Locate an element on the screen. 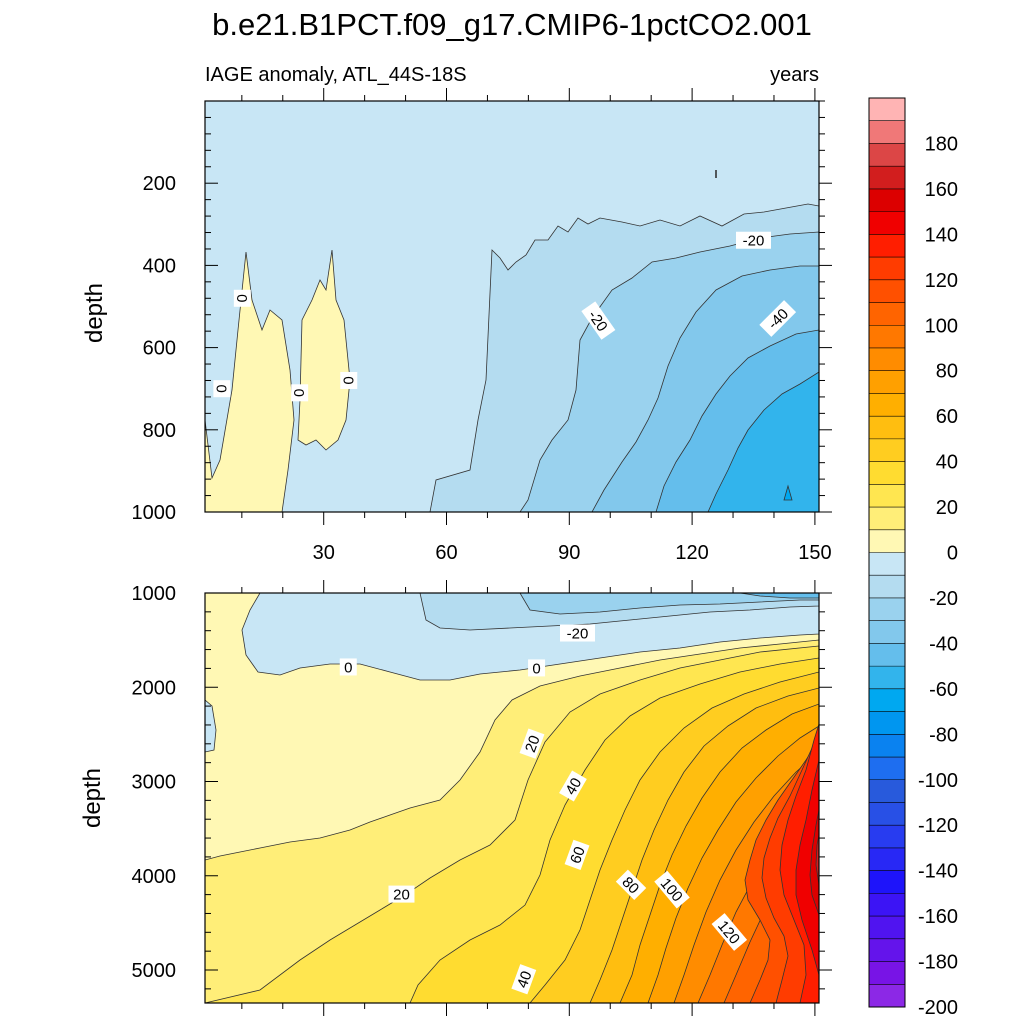  upper-neg60-spot is located at coordinates (788, 492).